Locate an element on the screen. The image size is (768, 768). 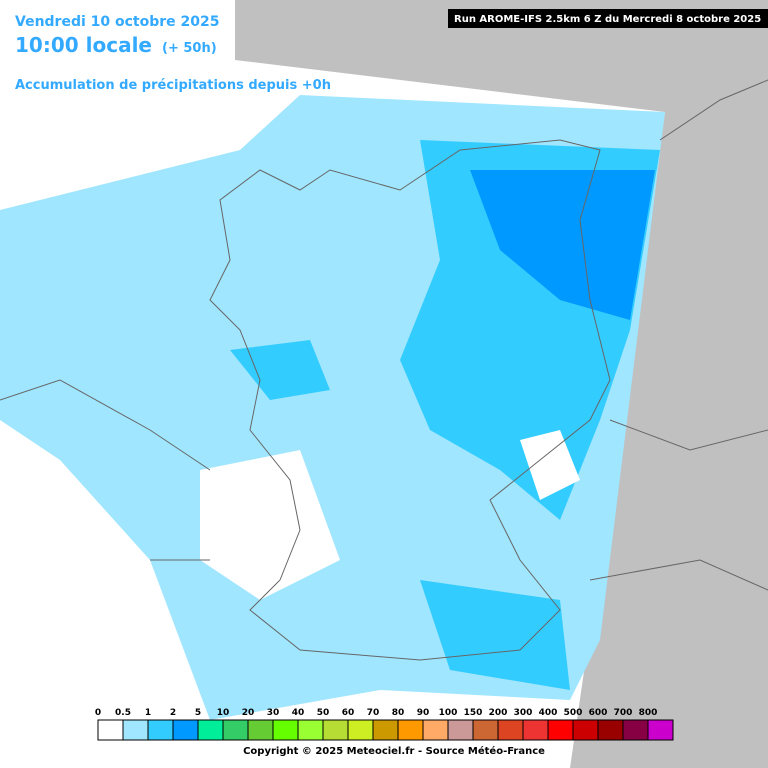
legend-label: 700 is located at coordinates (623, 713).